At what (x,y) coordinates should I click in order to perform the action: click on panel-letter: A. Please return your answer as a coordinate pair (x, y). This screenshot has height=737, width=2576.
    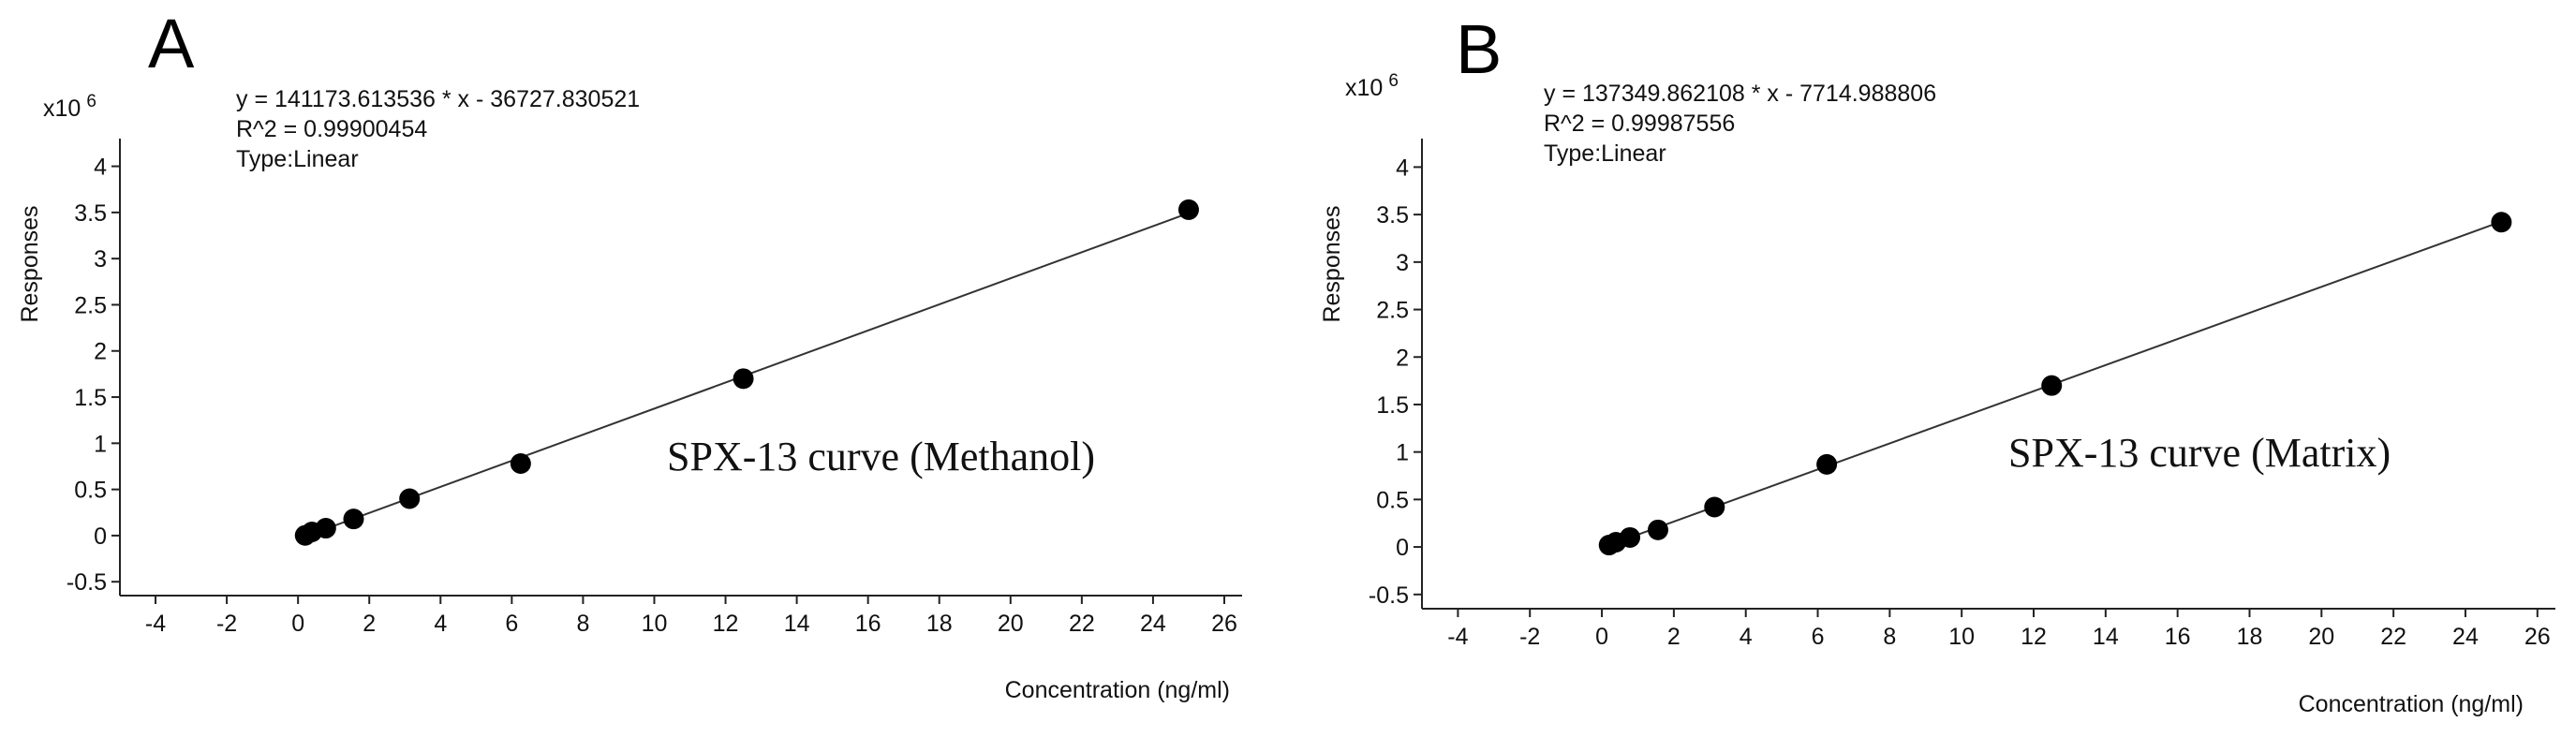
    Looking at the image, I should click on (171, 43).